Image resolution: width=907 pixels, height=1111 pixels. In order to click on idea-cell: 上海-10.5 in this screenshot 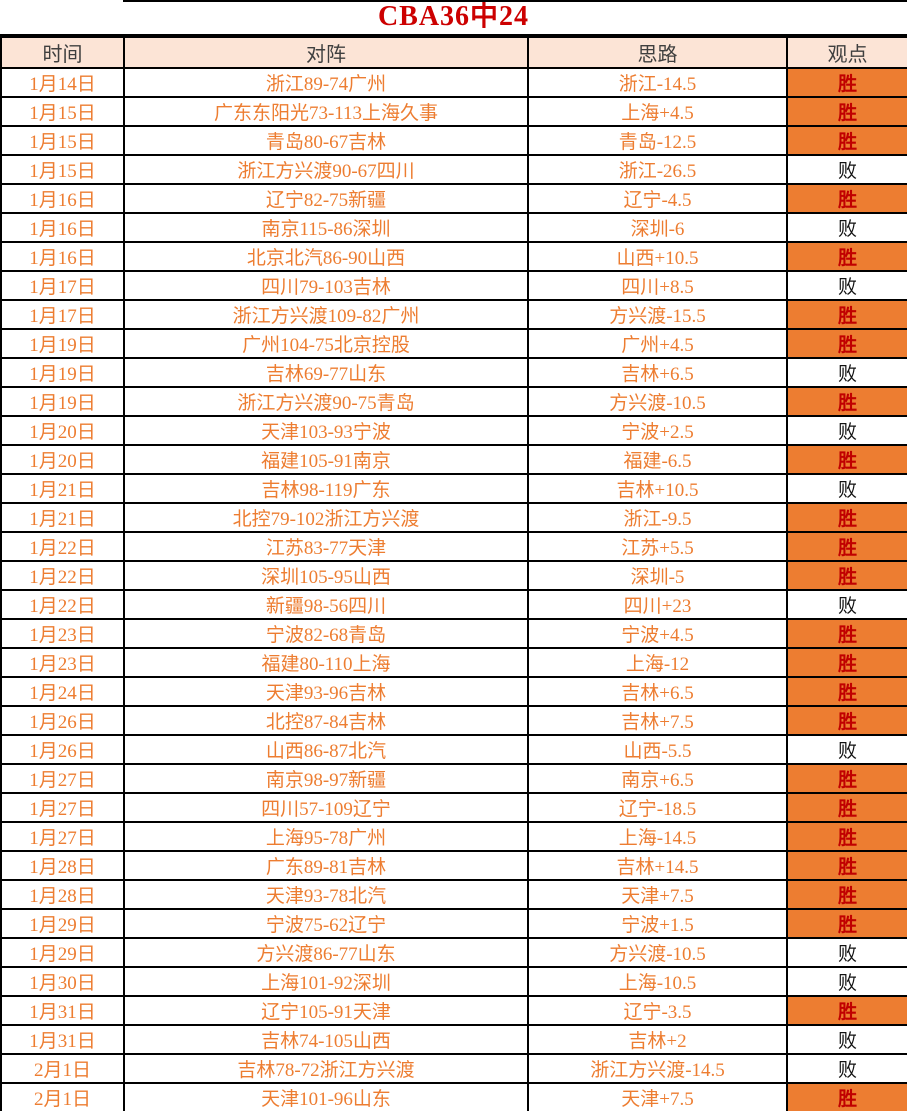, I will do `click(657, 981)`.